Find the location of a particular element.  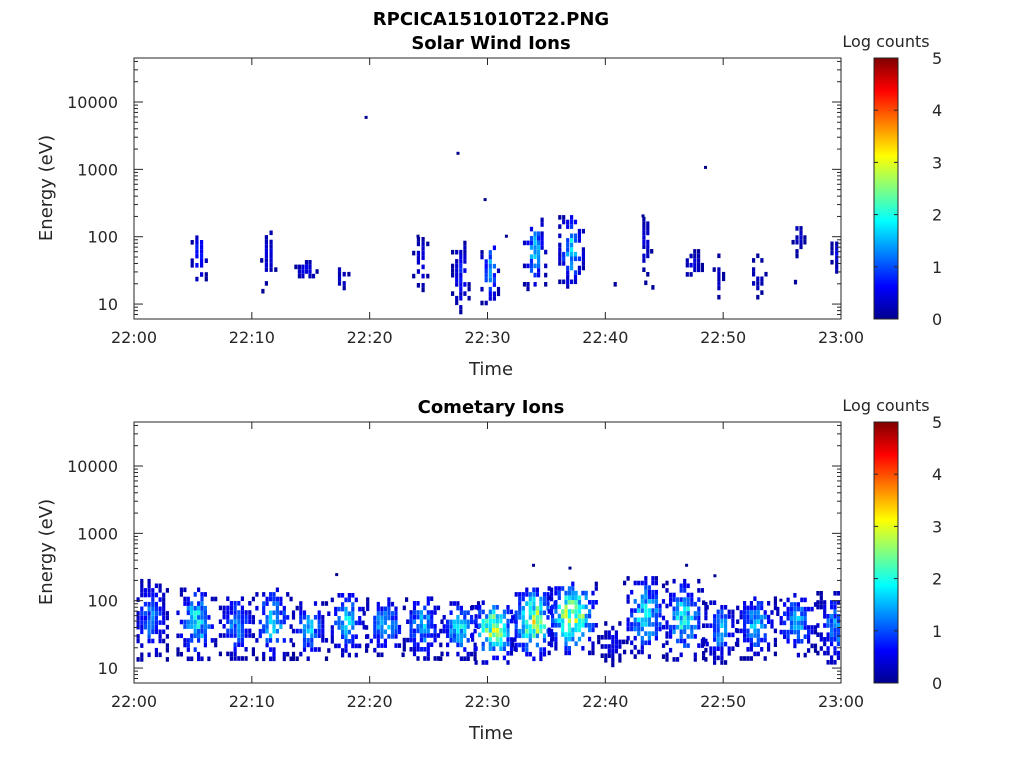

colorbar-label: Log counts is located at coordinates (885, 41).